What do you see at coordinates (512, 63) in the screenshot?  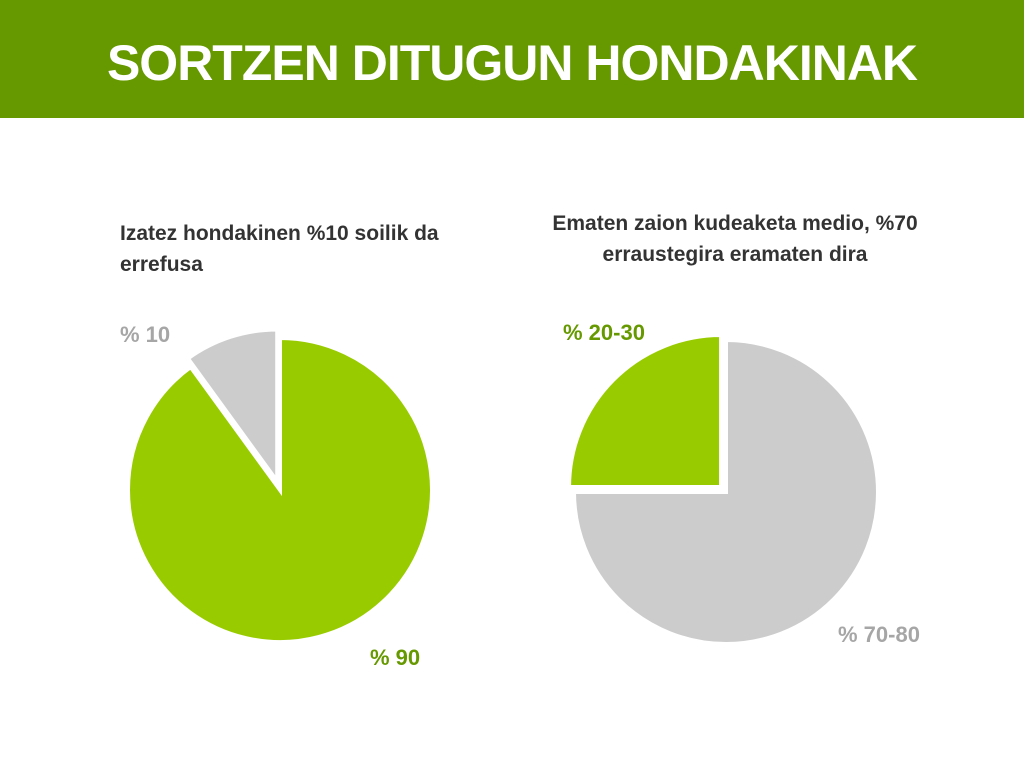 I see `page-title: SORTZEN DITUGUN HONDAKINAK` at bounding box center [512, 63].